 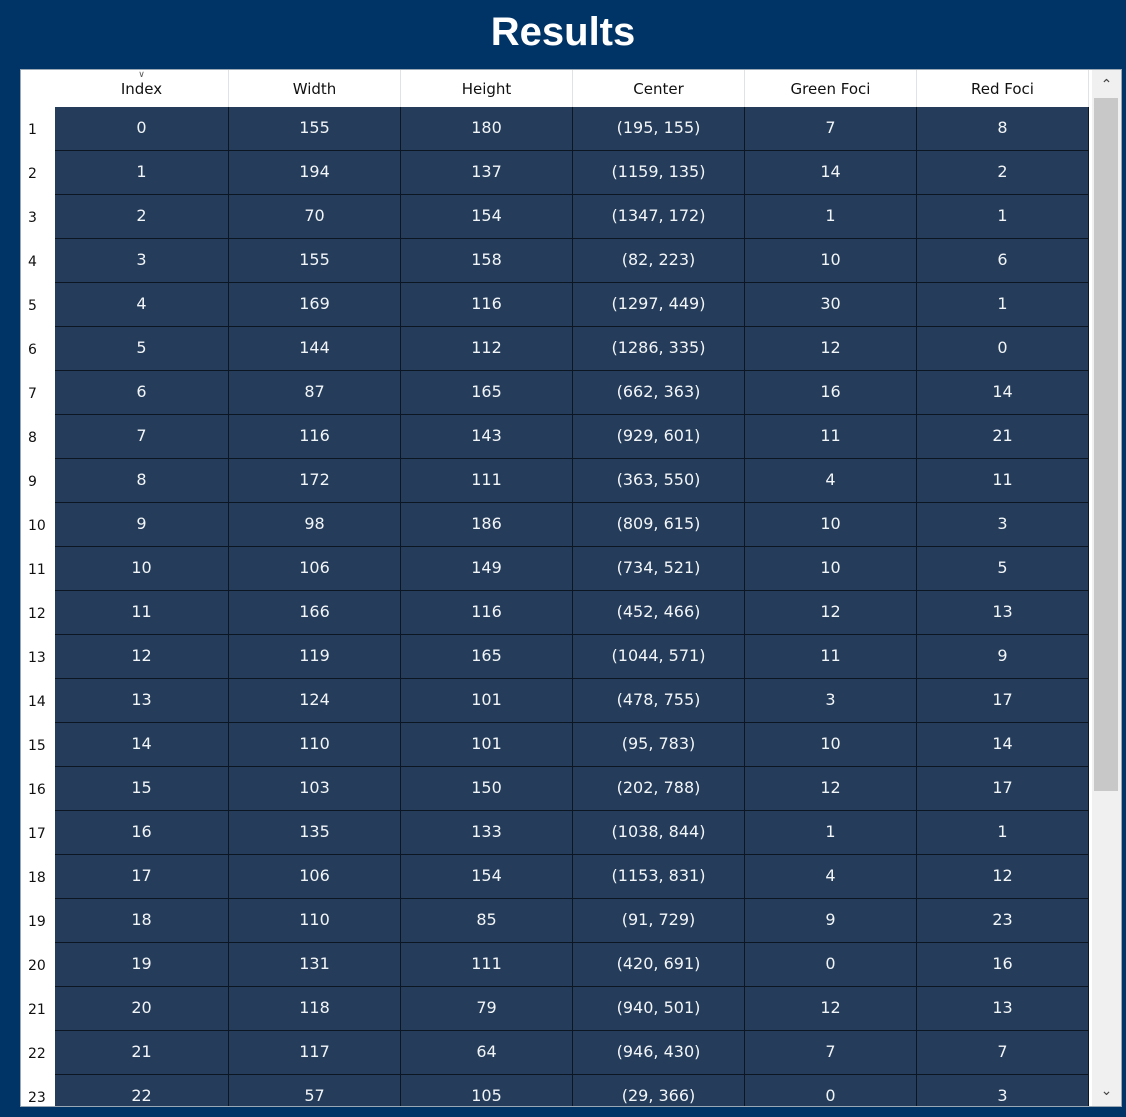 What do you see at coordinates (315, 965) in the screenshot?
I see `table-cell: 131` at bounding box center [315, 965].